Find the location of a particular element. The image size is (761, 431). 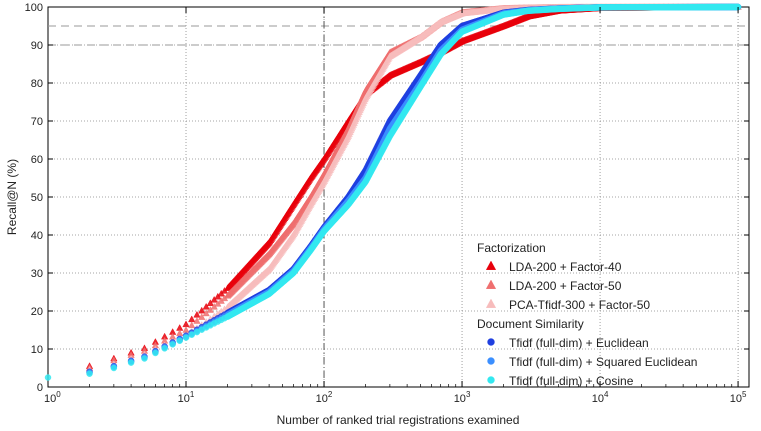

x-tick-label: 10⁰ is located at coordinates (52, 397).